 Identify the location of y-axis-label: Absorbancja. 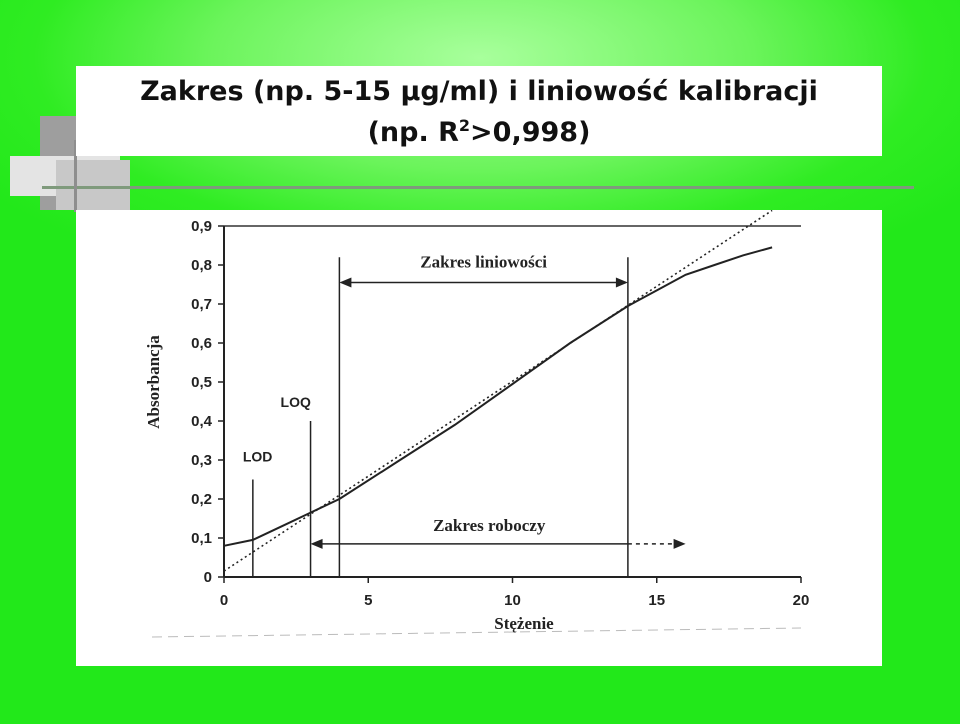
(153, 382).